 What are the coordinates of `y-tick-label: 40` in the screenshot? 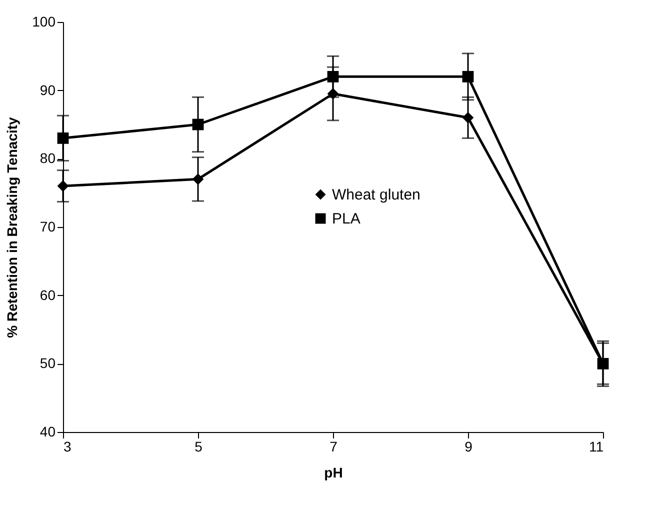 It's located at (48, 432).